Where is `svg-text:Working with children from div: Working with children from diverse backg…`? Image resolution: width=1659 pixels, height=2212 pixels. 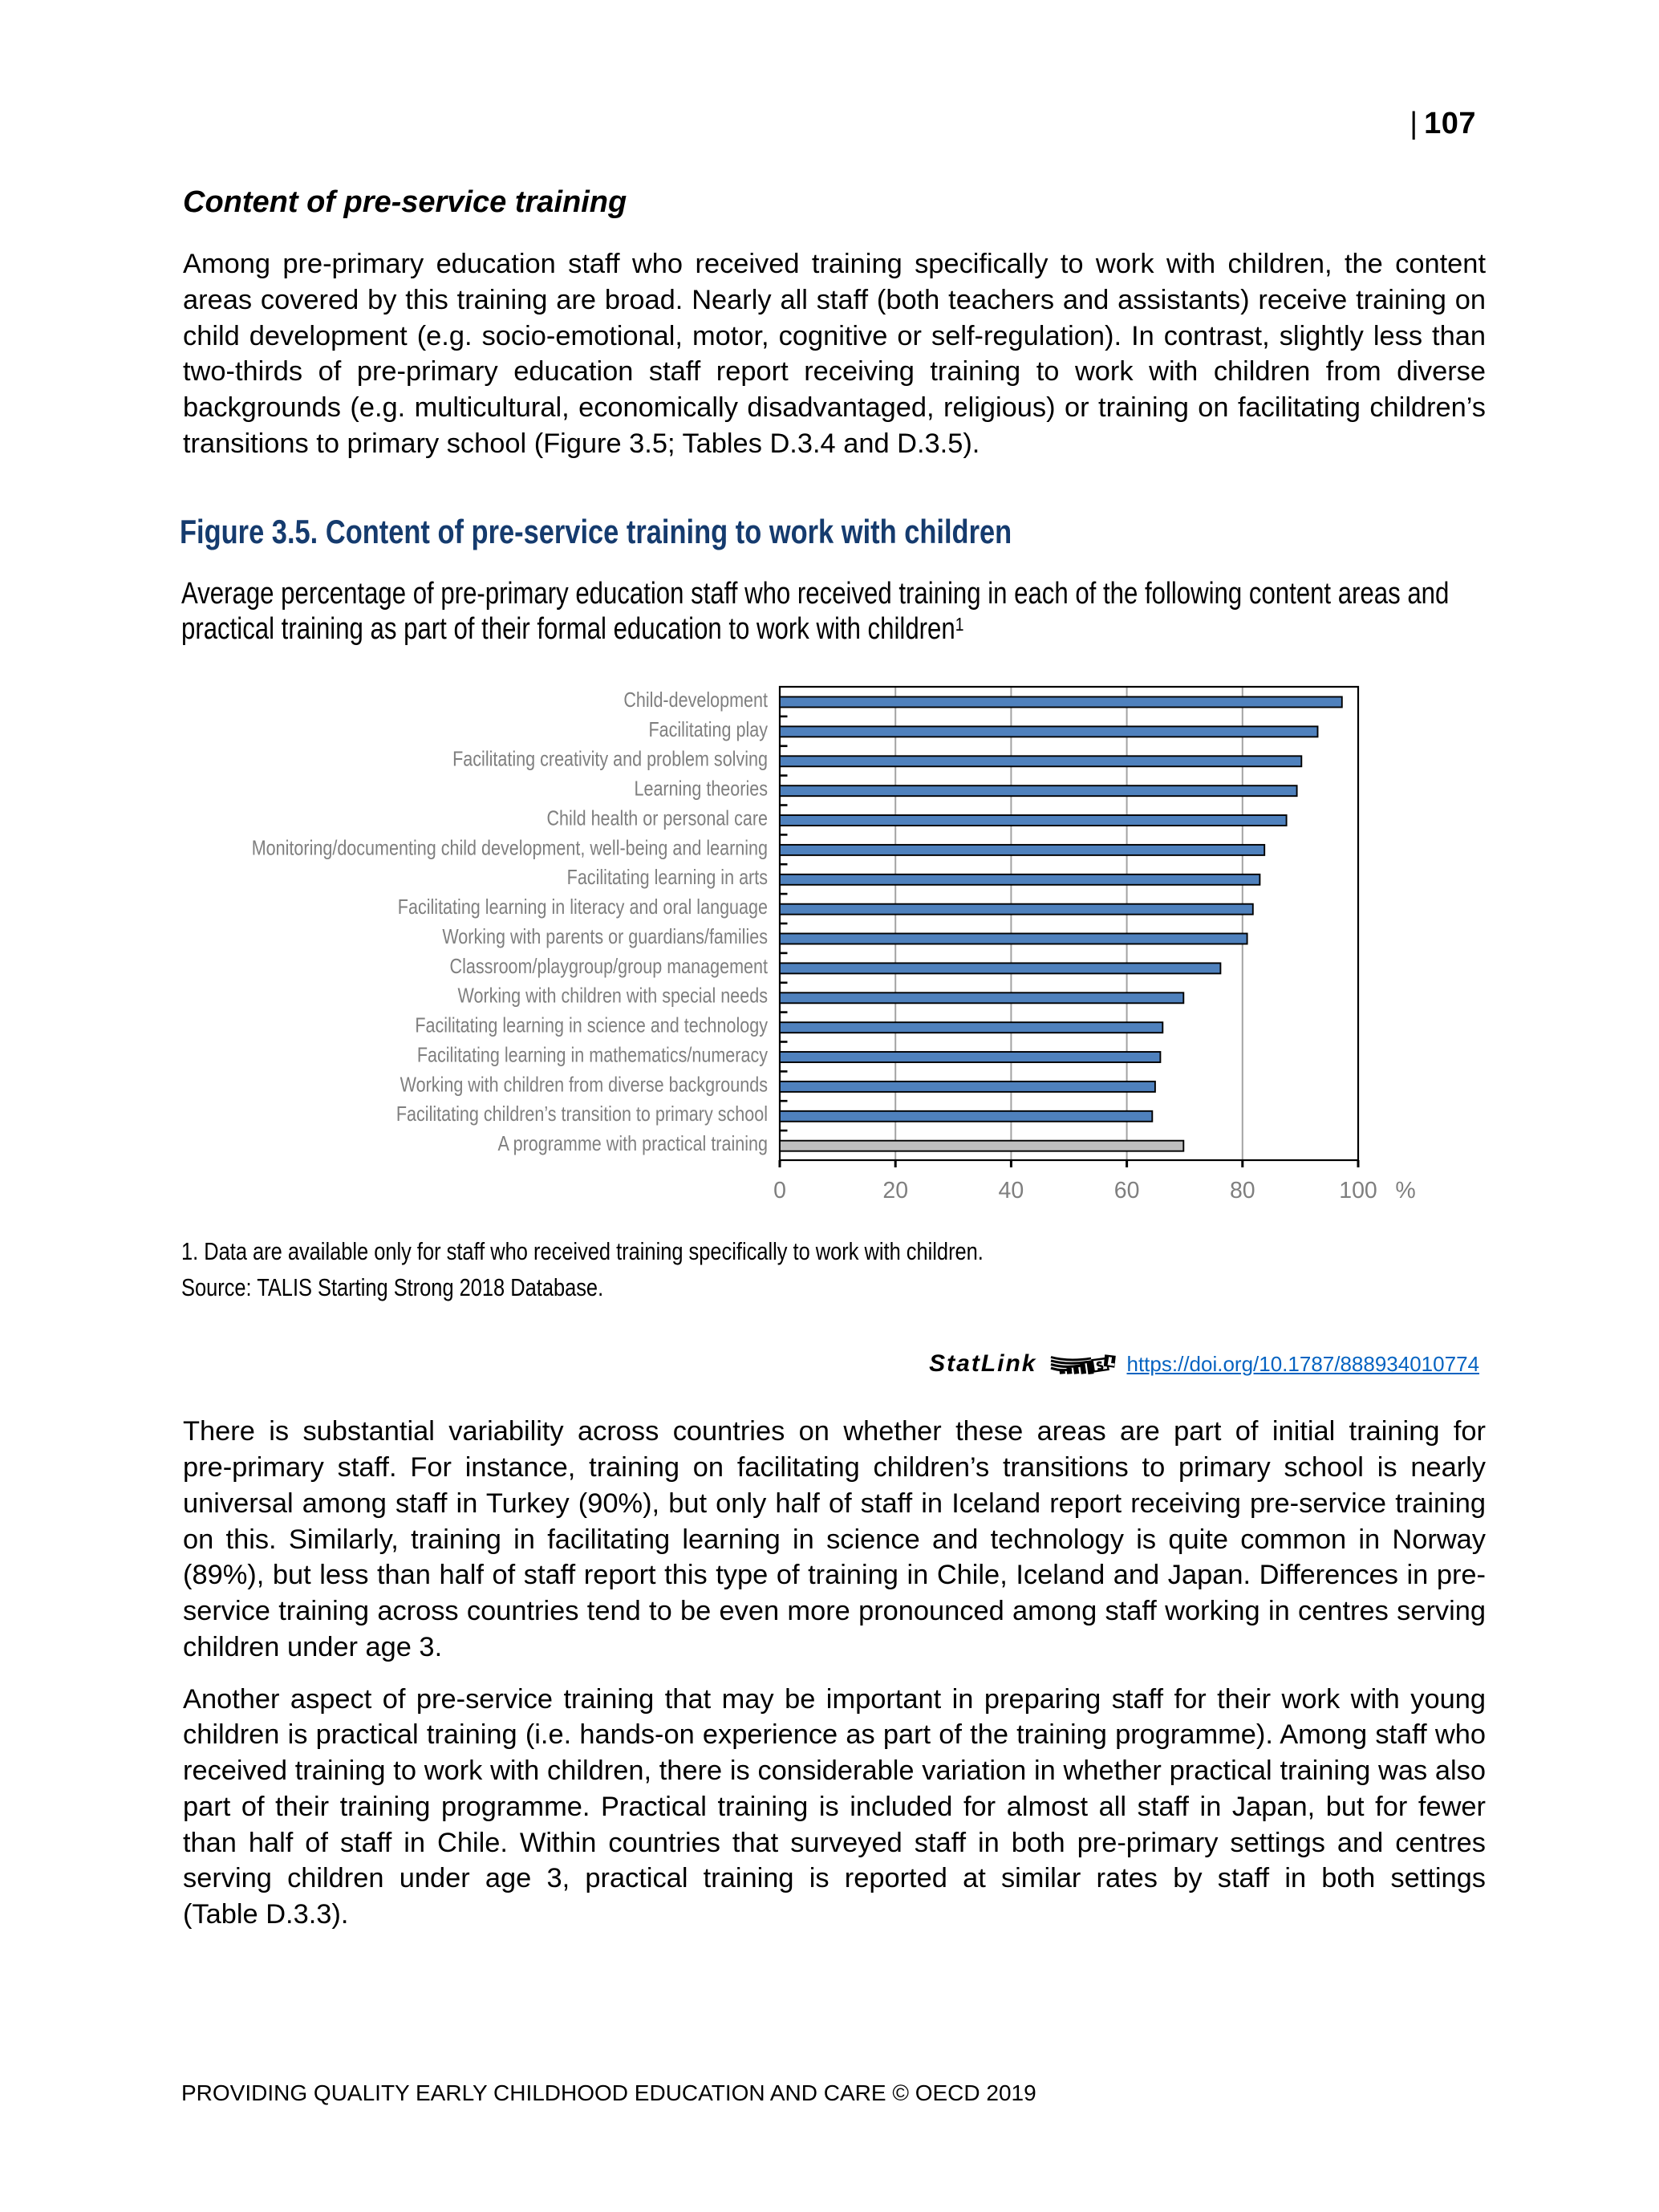
svg-text:Working with children from div: Working with children from diverse backg… is located at coordinates (584, 1085).